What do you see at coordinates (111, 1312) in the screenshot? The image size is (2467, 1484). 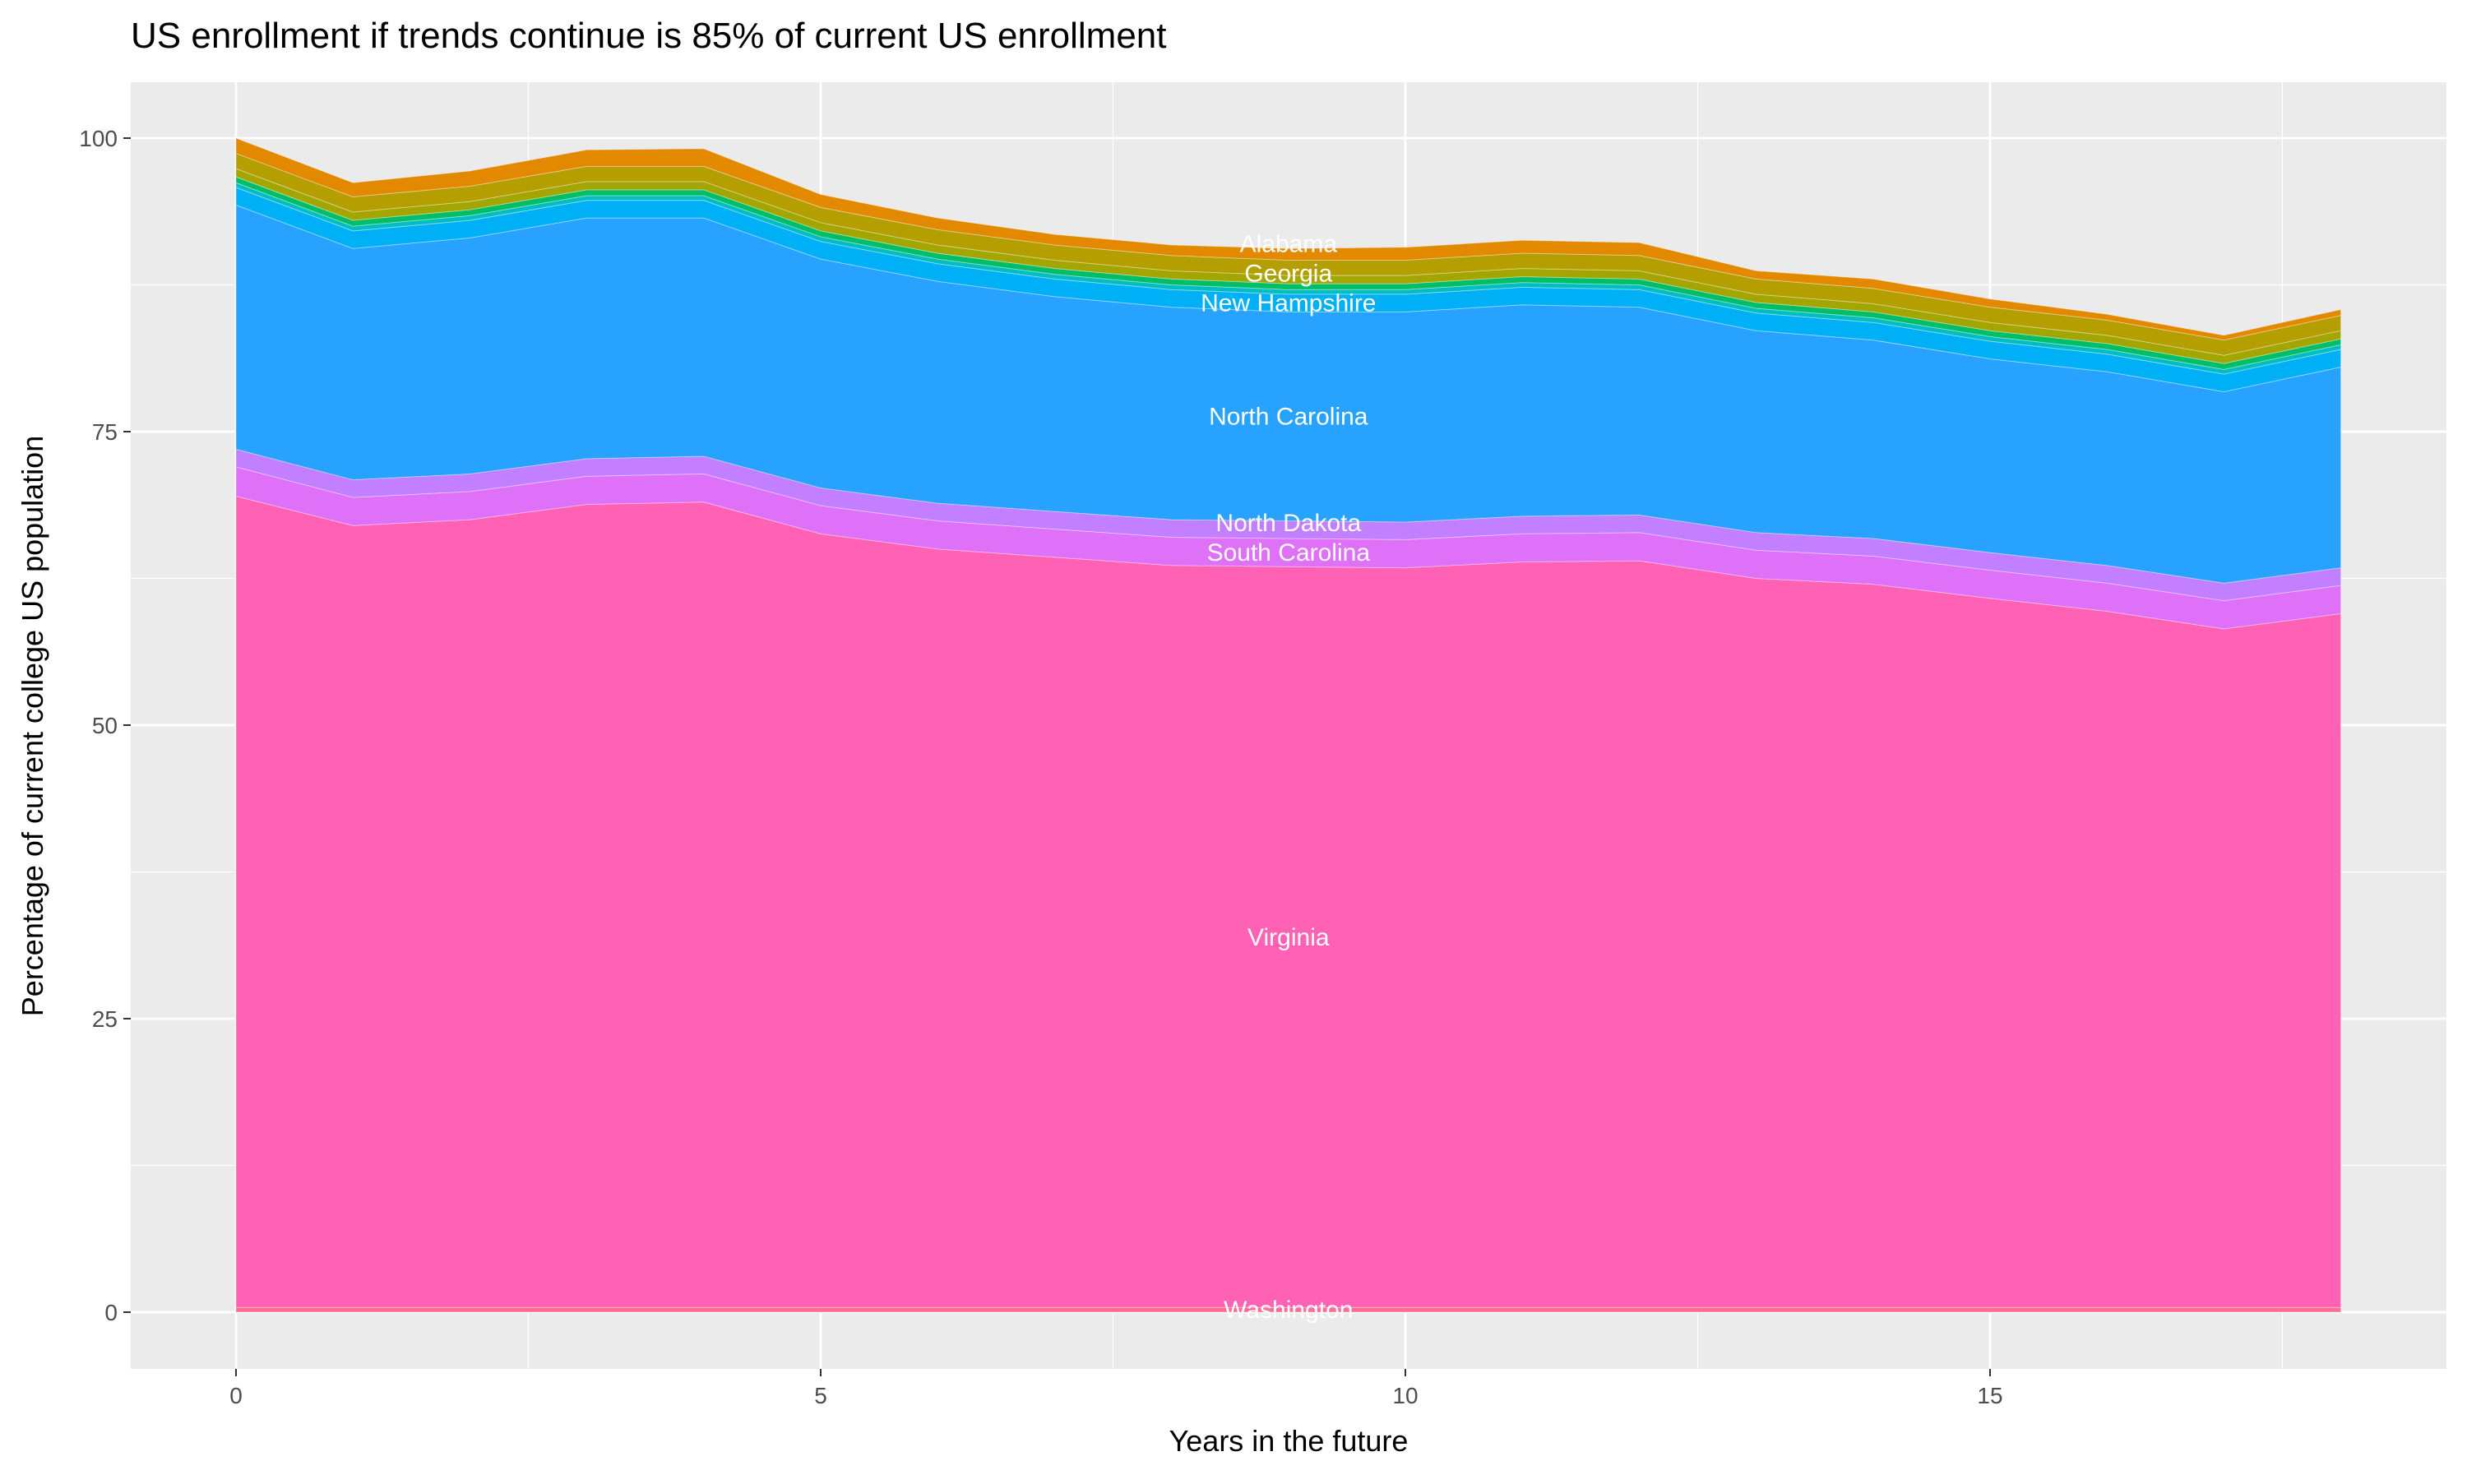 I see `y-tick-label: 0` at bounding box center [111, 1312].